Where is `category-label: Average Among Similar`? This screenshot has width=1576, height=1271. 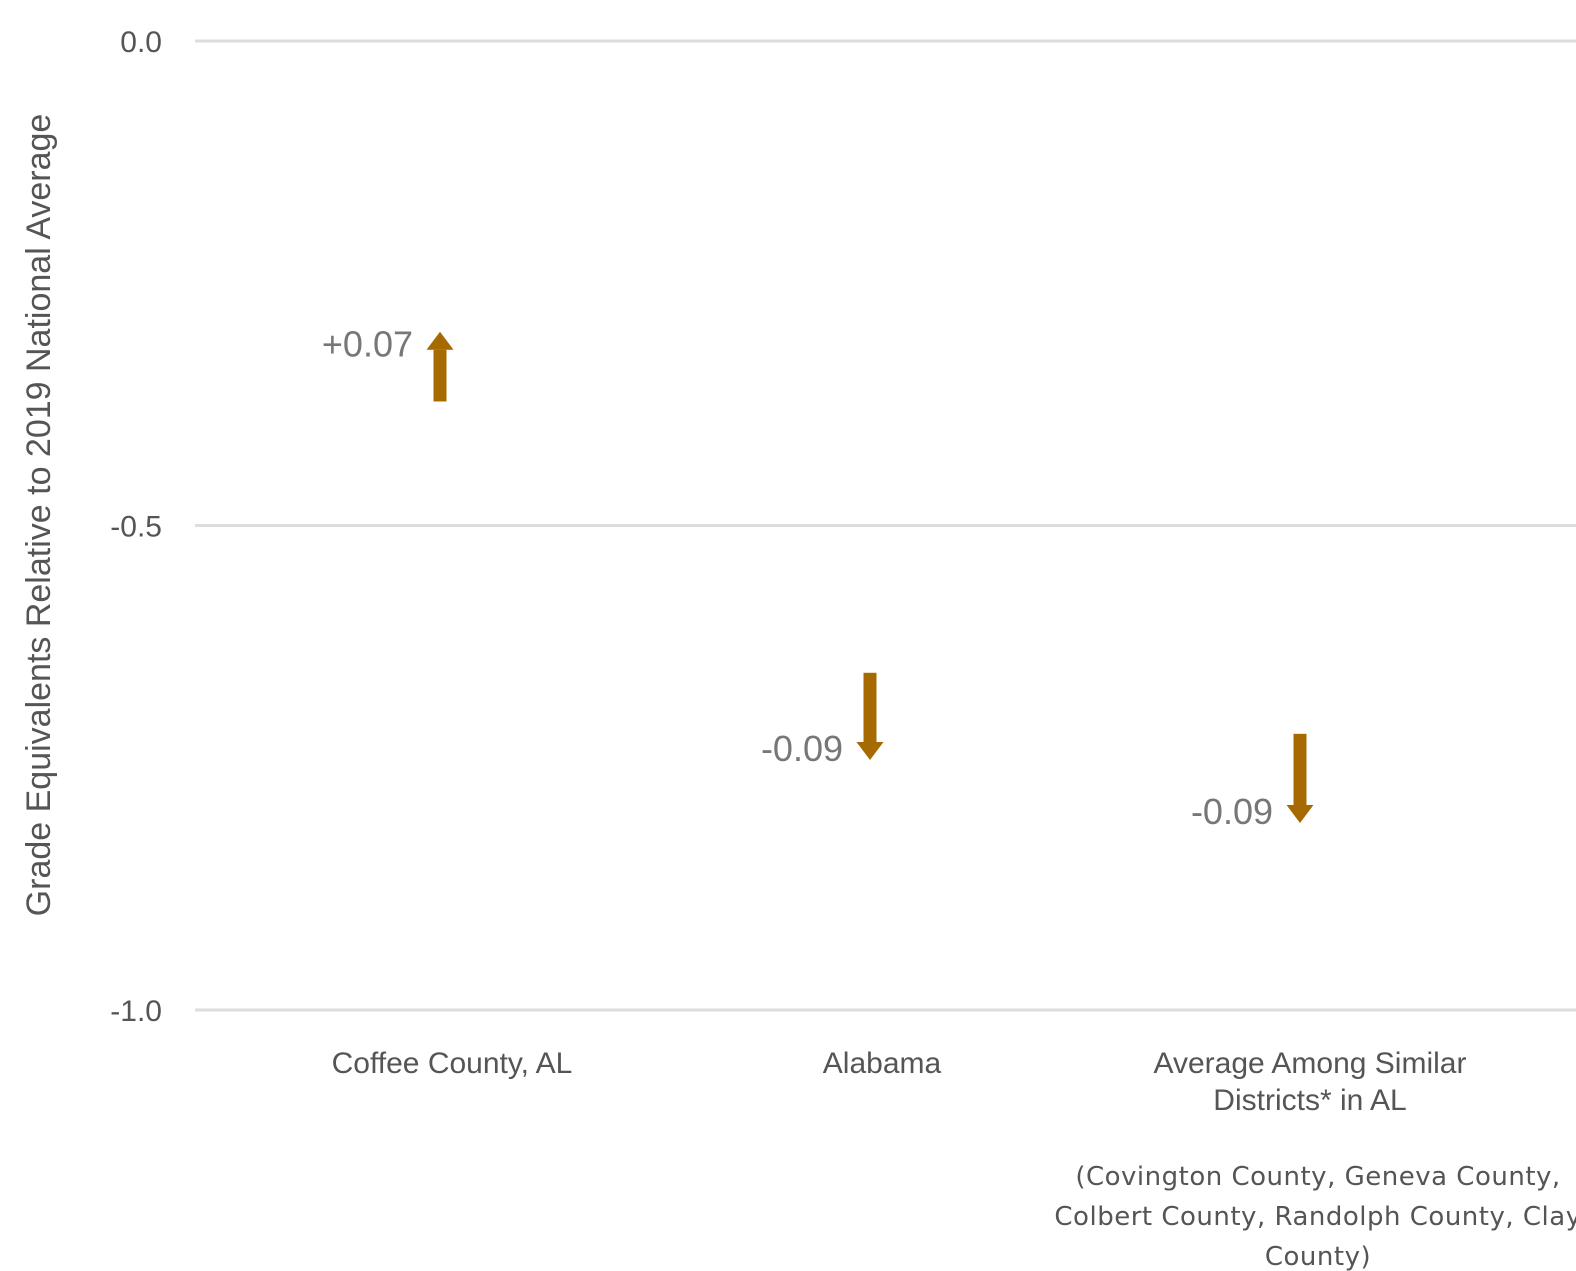 category-label: Average Among Similar is located at coordinates (1310, 1063).